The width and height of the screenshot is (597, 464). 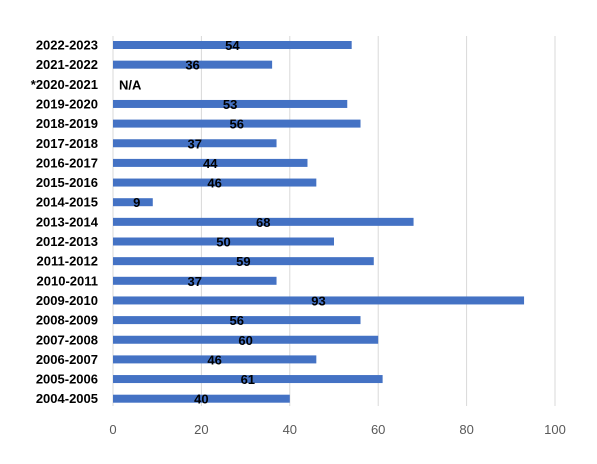 I want to click on category-label: 2008-2009, so click(x=67, y=320).